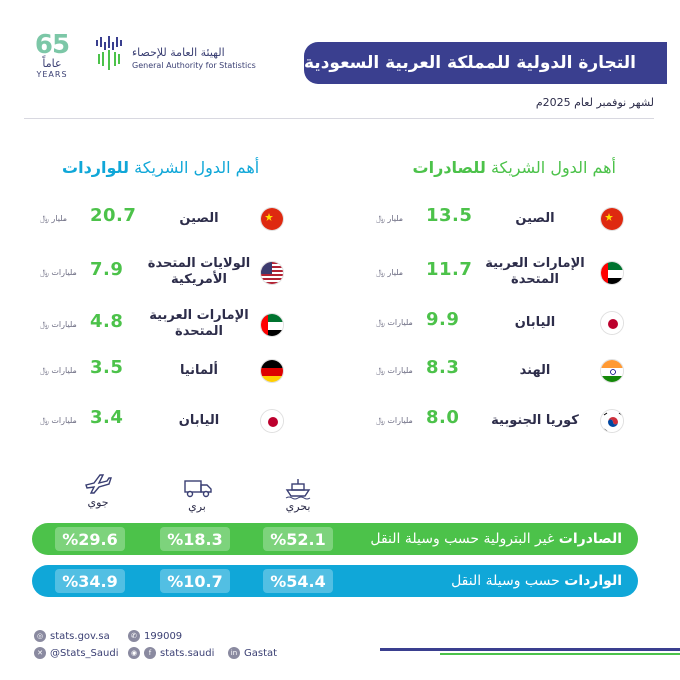 This screenshot has height=680, width=680. Describe the element at coordinates (339, 118) in the screenshot. I see `header-divider` at that location.